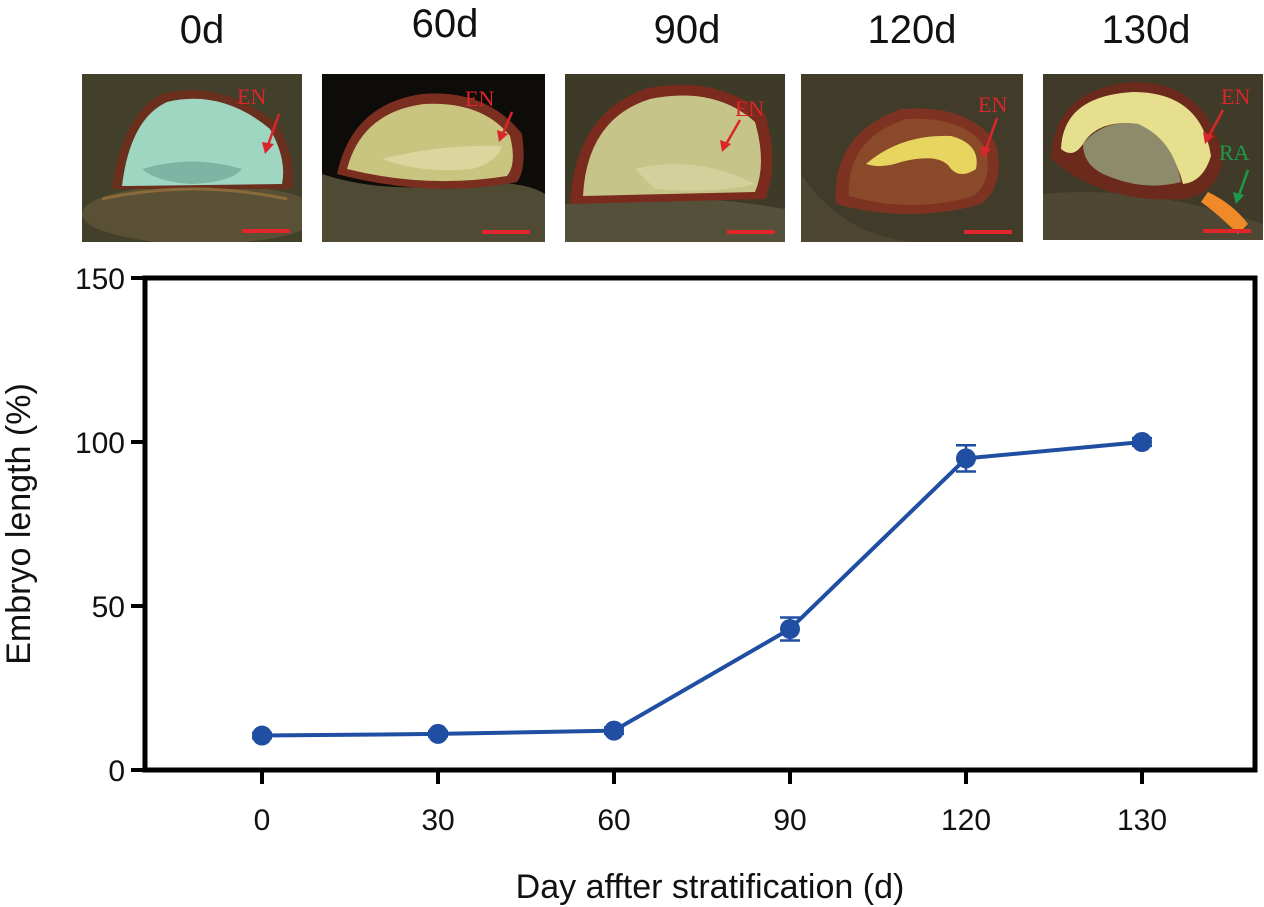 The width and height of the screenshot is (1264, 907). Describe the element at coordinates (912, 30) in the screenshot. I see `panel-label-120d: 120d` at that location.